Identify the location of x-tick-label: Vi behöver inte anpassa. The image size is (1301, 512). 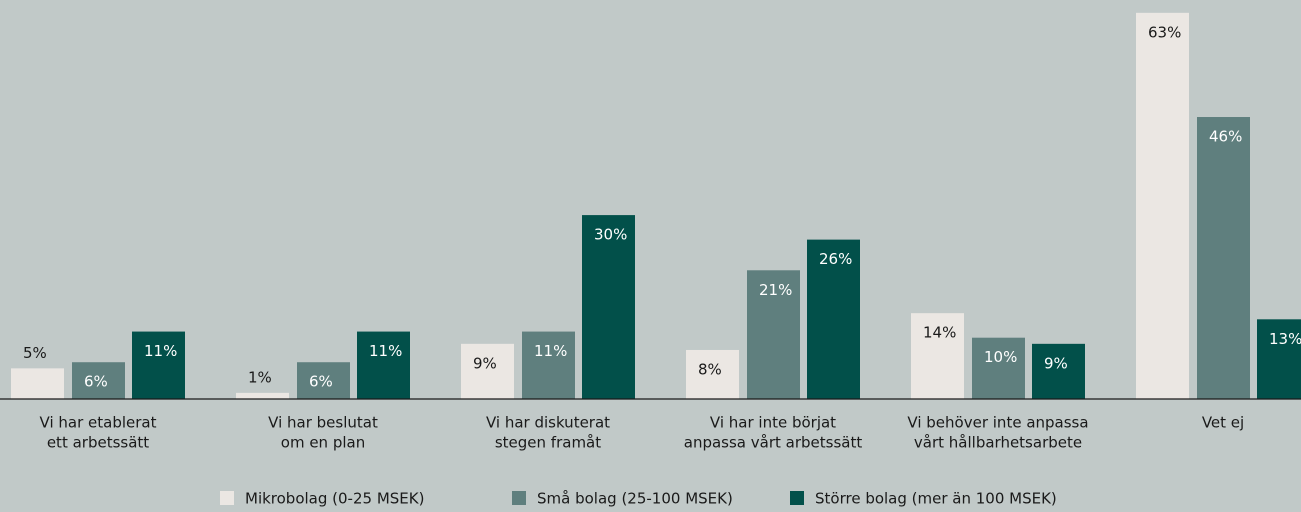
(997, 423).